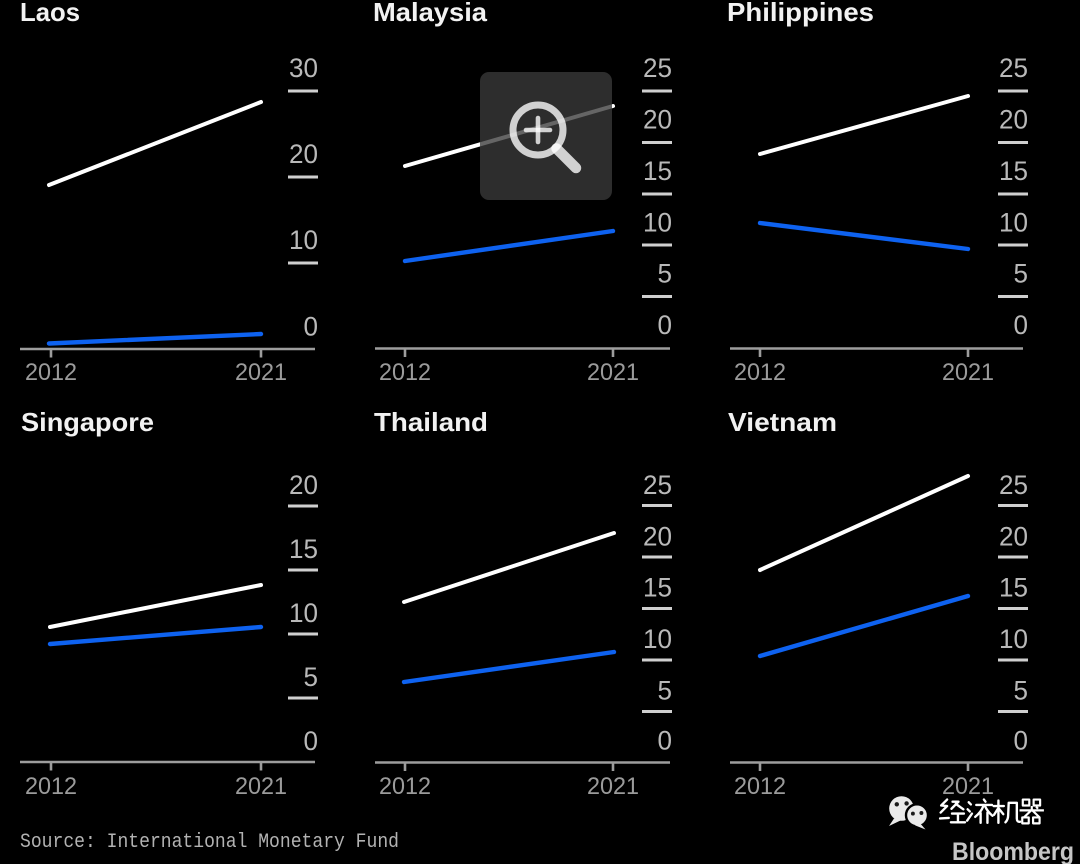 This screenshot has height=864, width=1080. What do you see at coordinates (800, 13) in the screenshot?
I see `svg-text: Philippines` at bounding box center [800, 13].